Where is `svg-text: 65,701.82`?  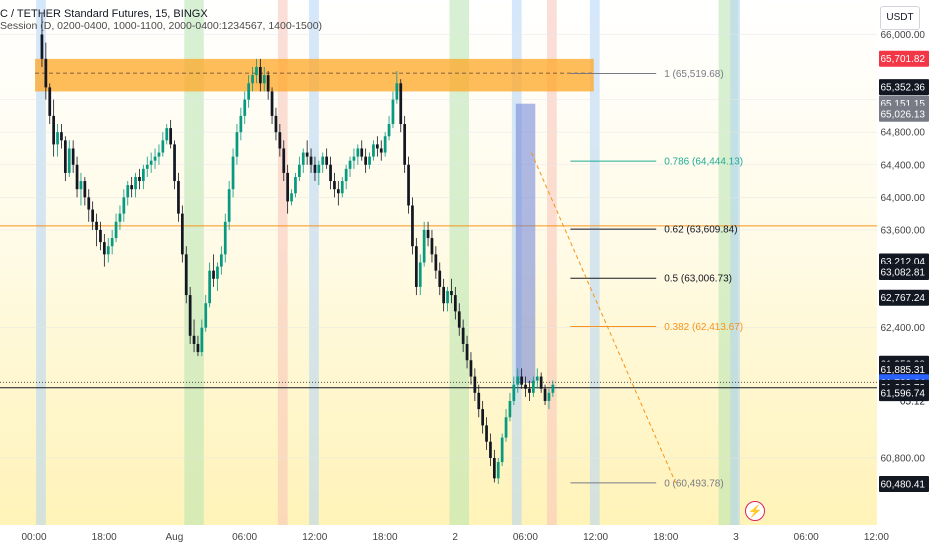
svg-text: 65,701.82 is located at coordinates (903, 59).